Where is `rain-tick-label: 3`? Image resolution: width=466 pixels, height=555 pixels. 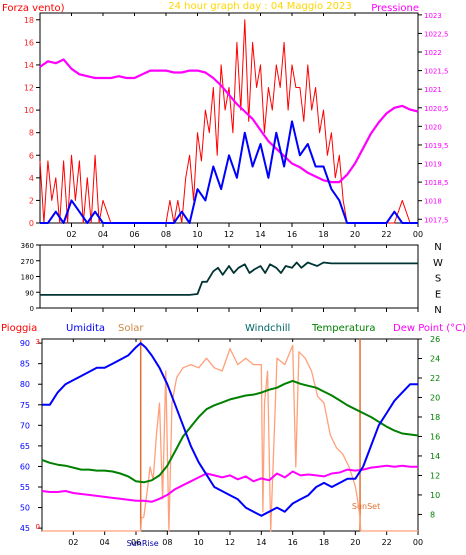
rain-tick-label: 3 is located at coordinates (38, 342).